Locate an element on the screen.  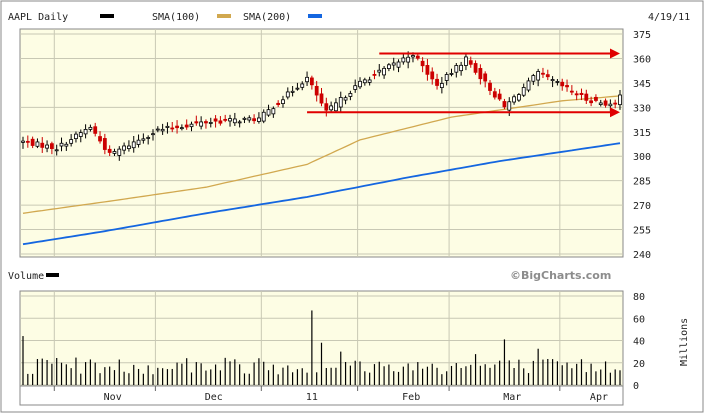
watermark: ©BigCharts.com is located at coordinates (560, 275).